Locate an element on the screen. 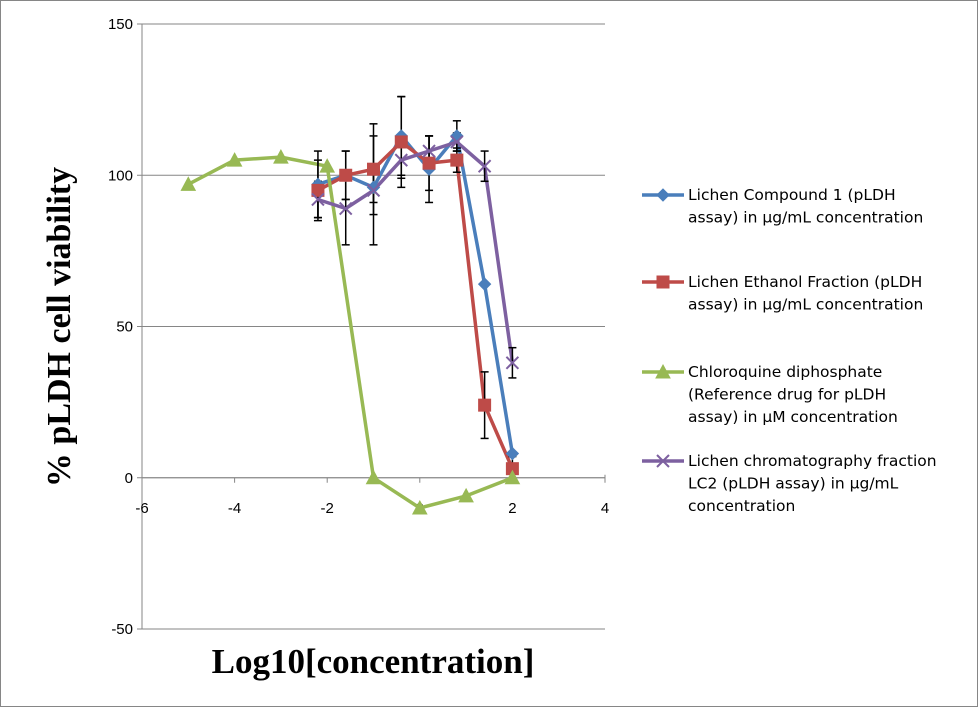 The height and width of the screenshot is (707, 978). legend-label: Chloroquine diphosphate is located at coordinates (785, 372).